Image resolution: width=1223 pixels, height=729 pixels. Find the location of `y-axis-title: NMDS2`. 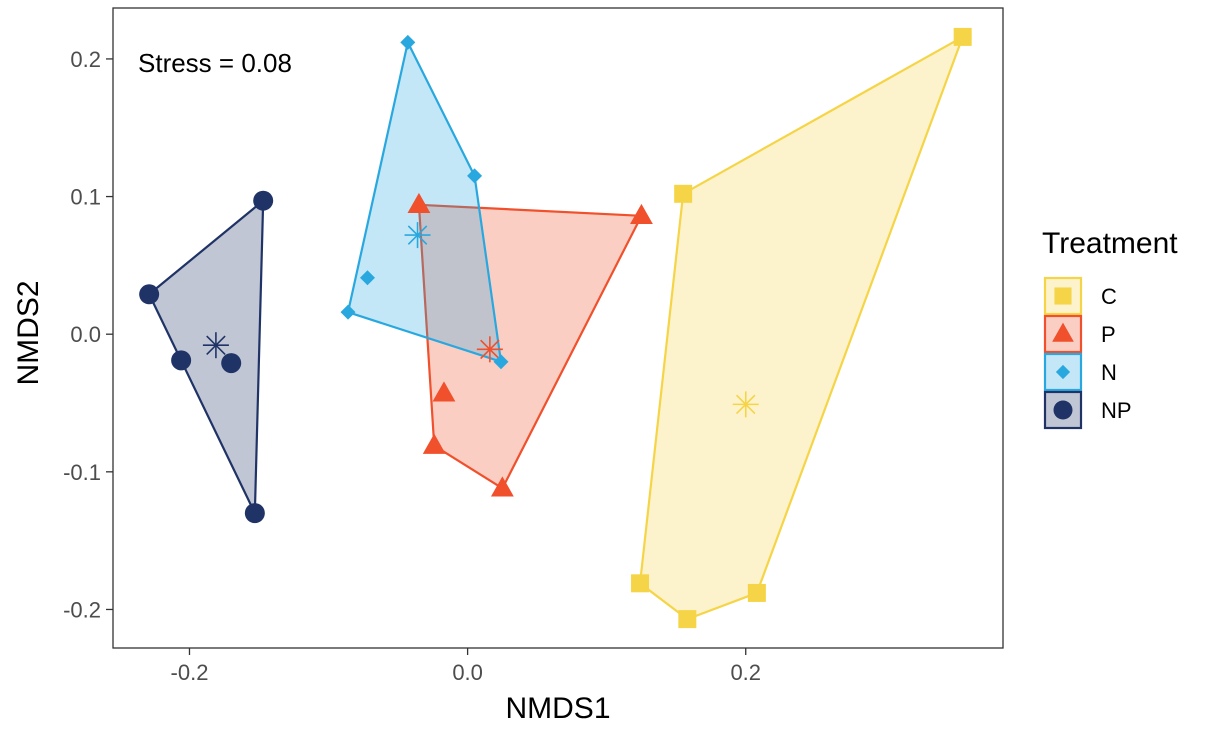

y-axis-title: NMDS2 is located at coordinates (28, 332).